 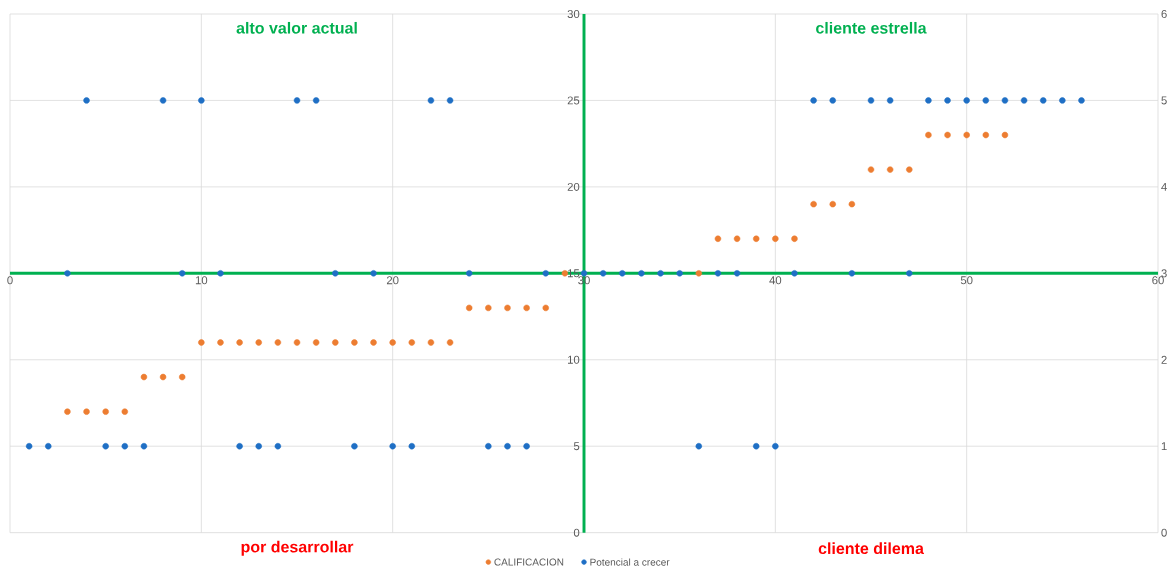 What do you see at coordinates (573, 359) in the screenshot?
I see `y-tick-label: 10` at bounding box center [573, 359].